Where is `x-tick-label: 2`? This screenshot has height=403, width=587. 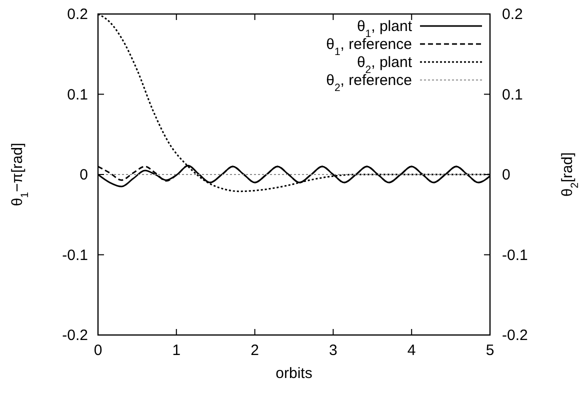 x-tick-label: 2 is located at coordinates (254, 350).